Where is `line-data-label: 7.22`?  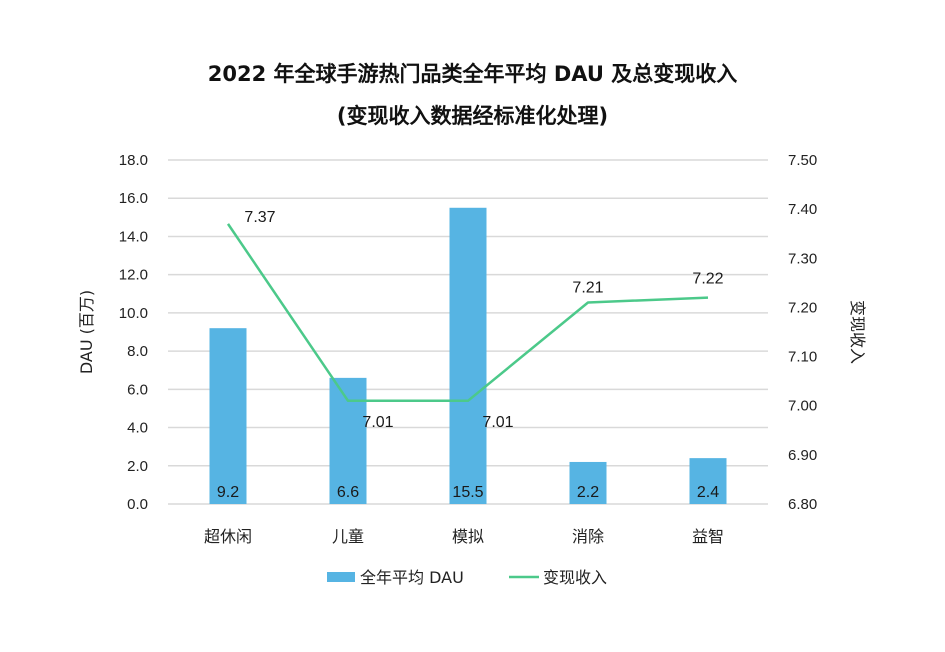 line-data-label: 7.22 is located at coordinates (707, 279).